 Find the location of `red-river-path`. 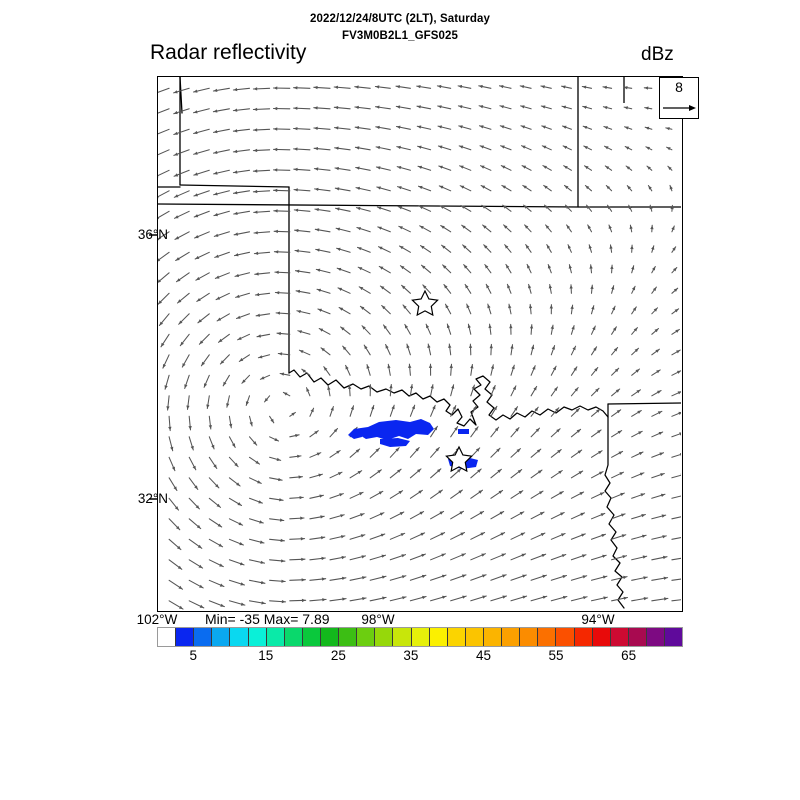

red-river-path is located at coordinates (448, 398).